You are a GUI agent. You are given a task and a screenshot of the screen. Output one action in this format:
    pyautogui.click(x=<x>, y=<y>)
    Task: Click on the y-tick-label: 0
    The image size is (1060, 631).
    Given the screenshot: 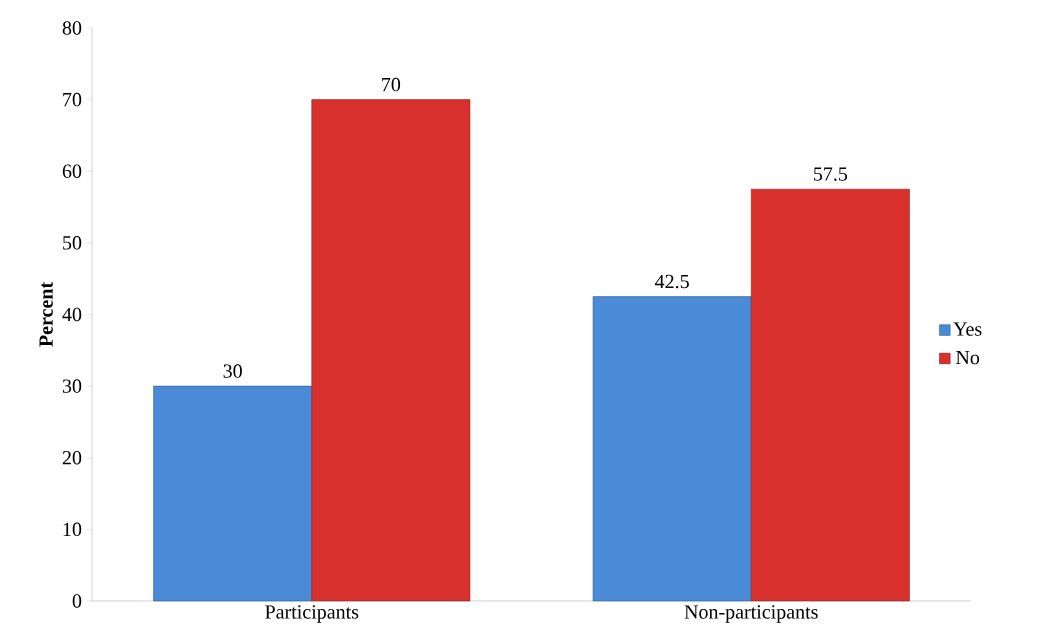 What is the action you would take?
    pyautogui.click(x=77, y=601)
    